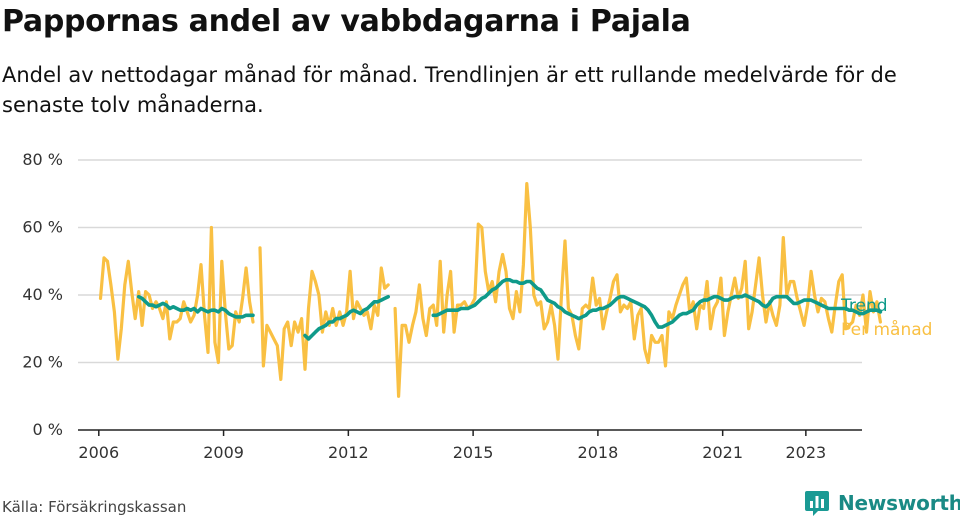  I want to click on source-note: Källa: Försäkringskassan, so click(94, 507).